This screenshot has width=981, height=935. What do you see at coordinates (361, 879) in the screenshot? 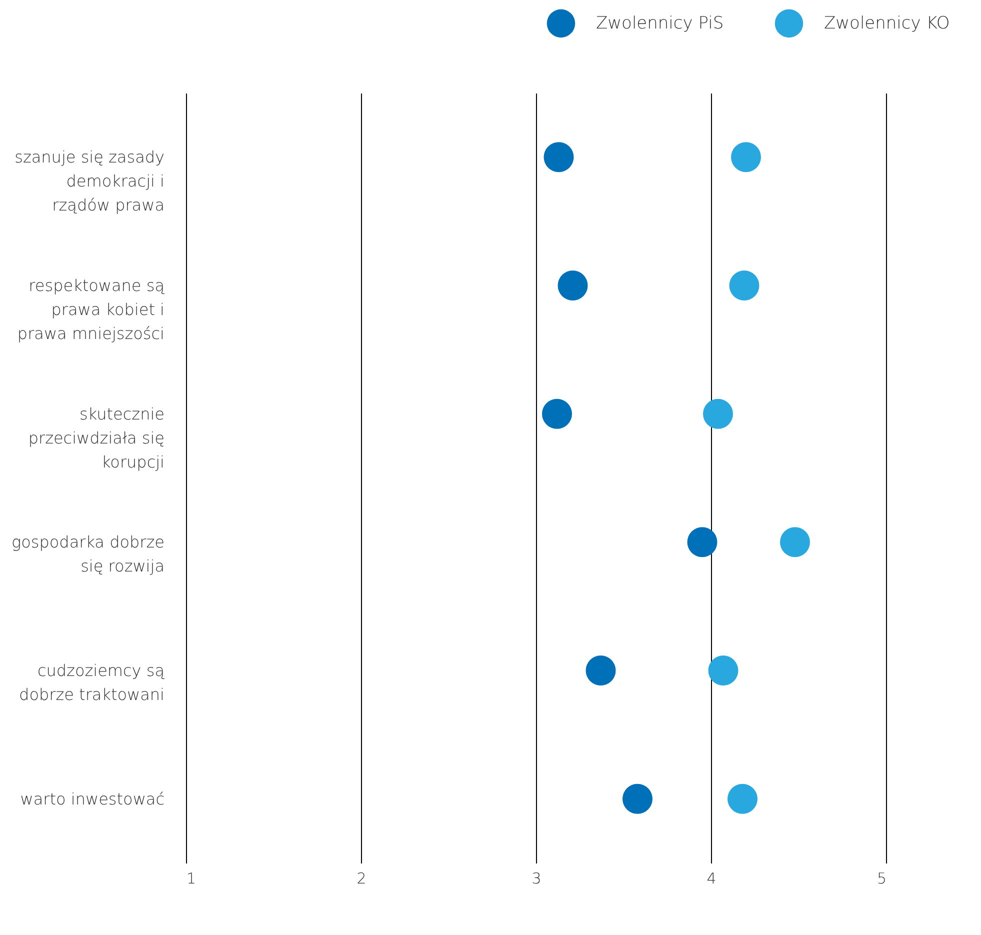
I see `x-tick-label: 2` at bounding box center [361, 879].